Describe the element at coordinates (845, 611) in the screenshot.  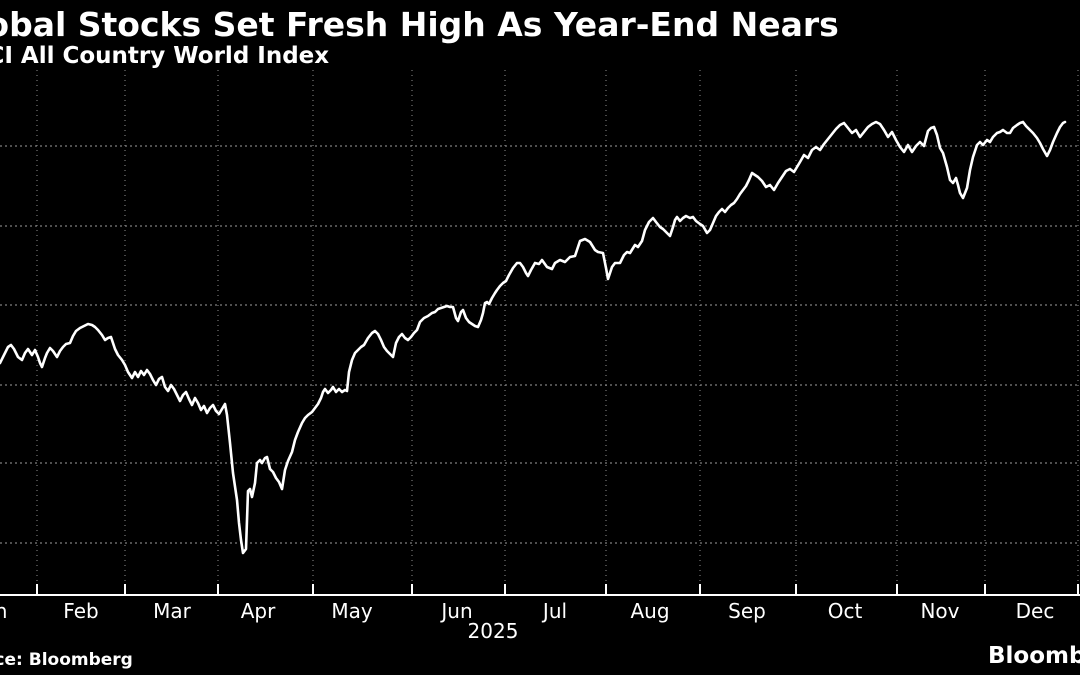
I see `x-axis-month-label: Oct` at that location.